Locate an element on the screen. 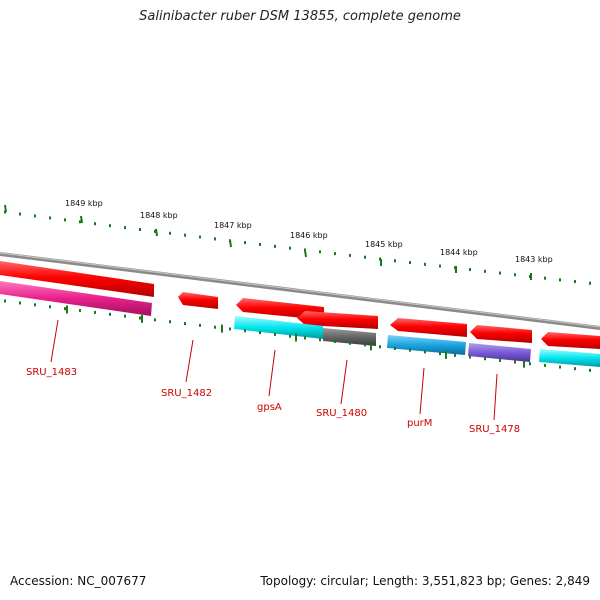 This screenshot has height=600, width=600. scale-tick-label: 1844 kbp is located at coordinates (459, 252).